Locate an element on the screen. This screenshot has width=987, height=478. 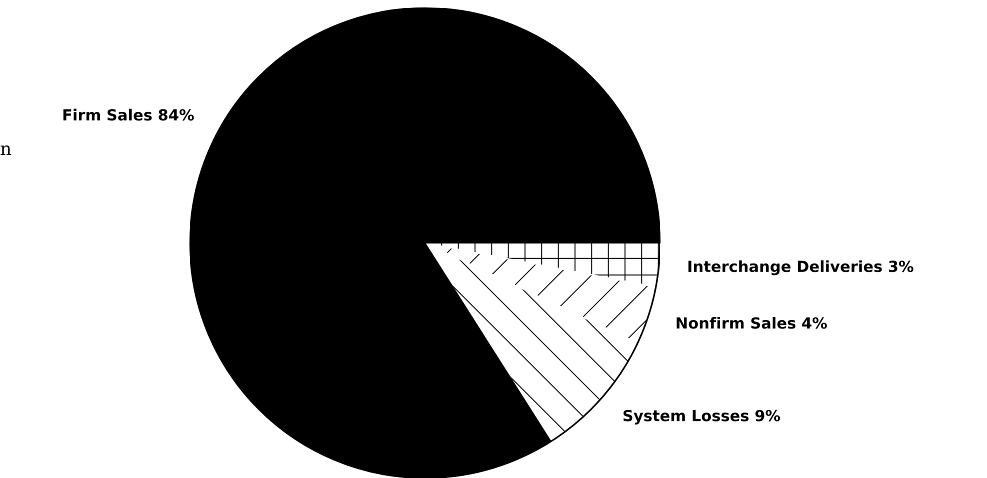
slice-label: Firm Sales 84% is located at coordinates (128, 114).